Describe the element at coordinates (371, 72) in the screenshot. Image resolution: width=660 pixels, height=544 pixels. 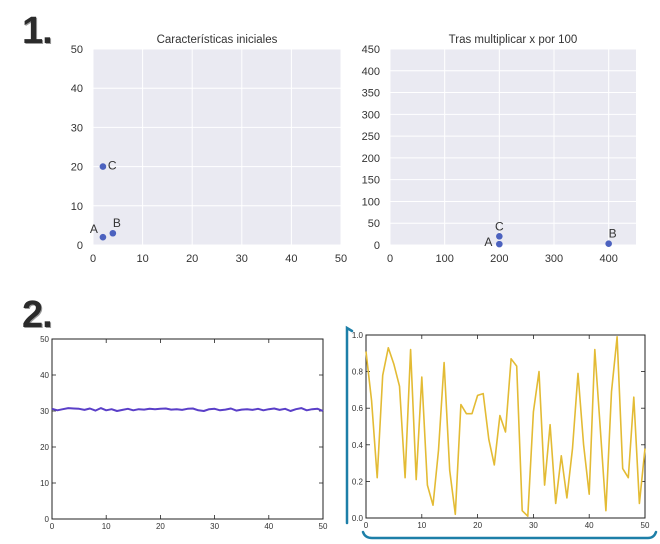
I see `y-tick-label: 400` at that location.